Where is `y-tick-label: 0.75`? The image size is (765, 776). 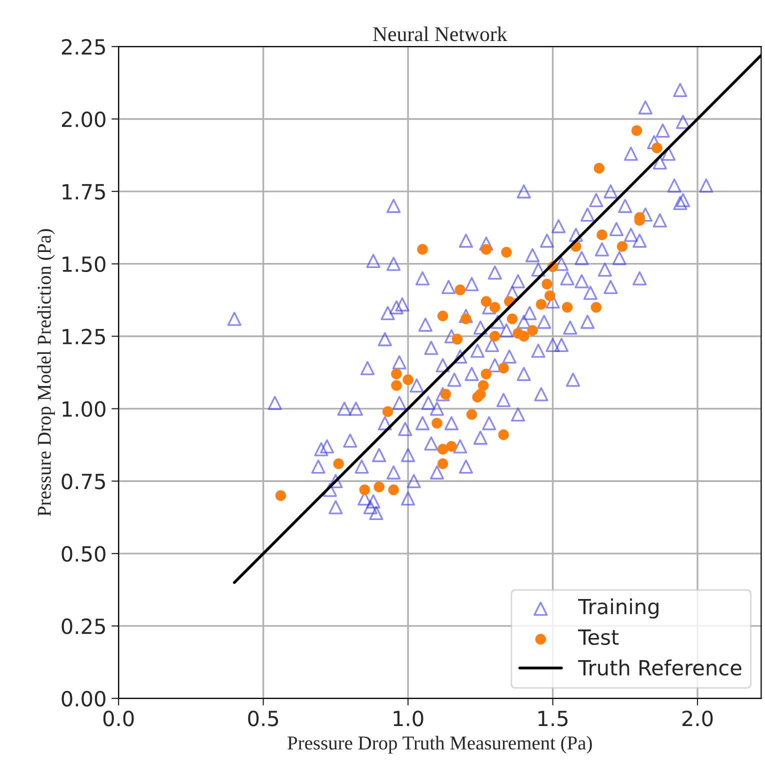
y-tick-label: 0.75 is located at coordinates (83, 482).